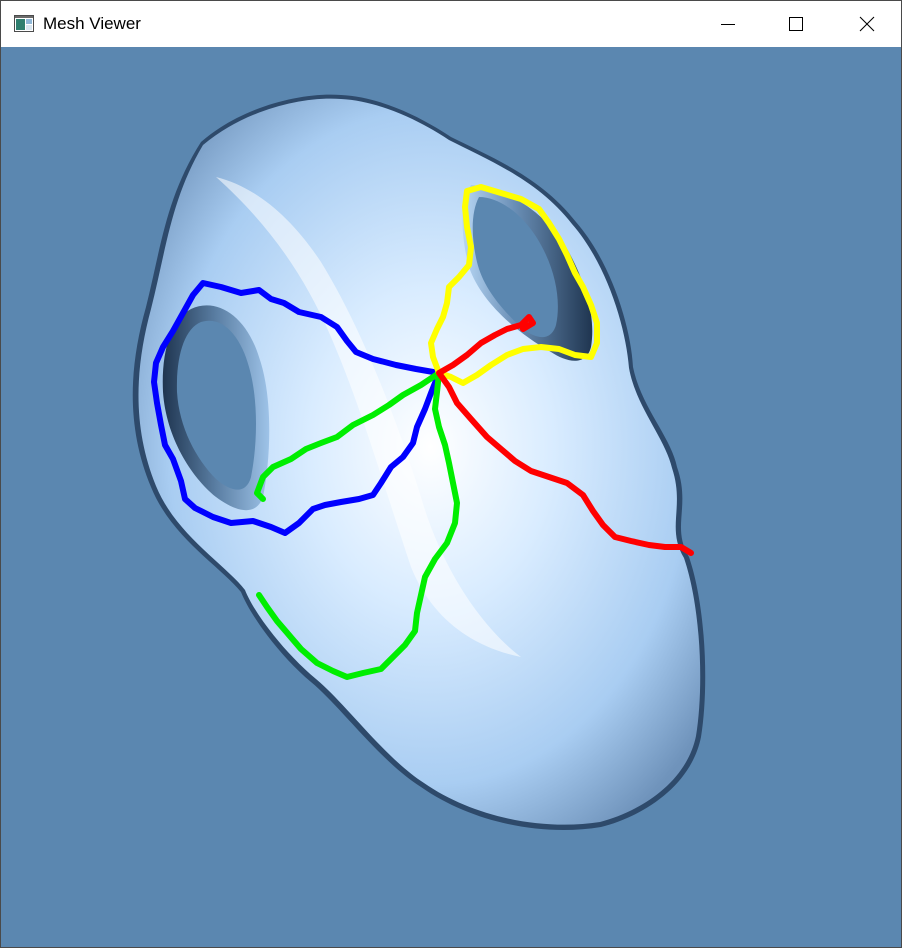 The height and width of the screenshot is (948, 902). I want to click on path-yellow, so click(514, 285).